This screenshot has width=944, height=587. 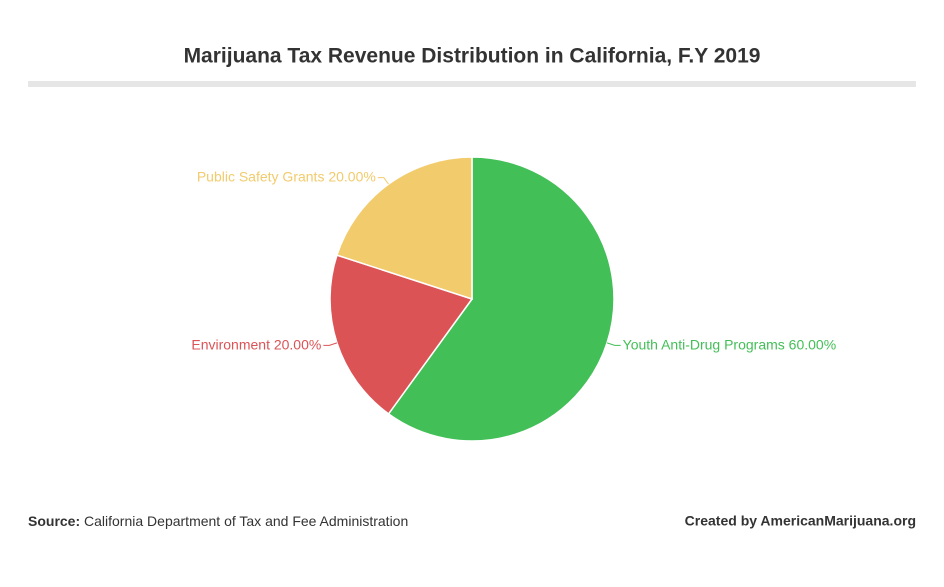 I want to click on slice-label: Public Safety Grants 20.00%, so click(x=286, y=176).